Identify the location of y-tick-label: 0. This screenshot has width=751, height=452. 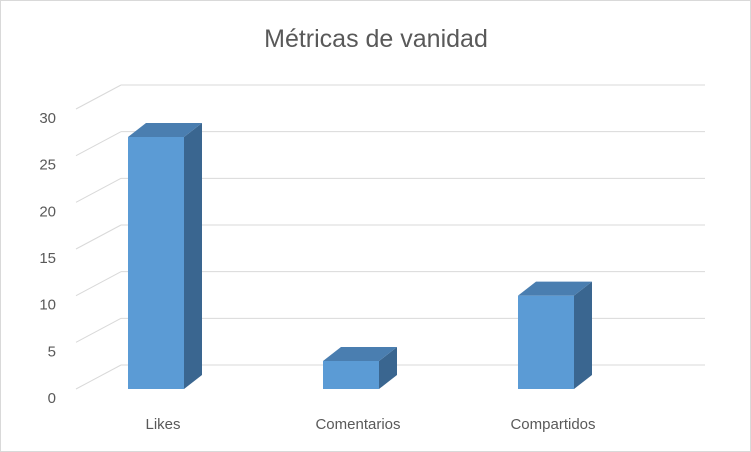
(52, 398).